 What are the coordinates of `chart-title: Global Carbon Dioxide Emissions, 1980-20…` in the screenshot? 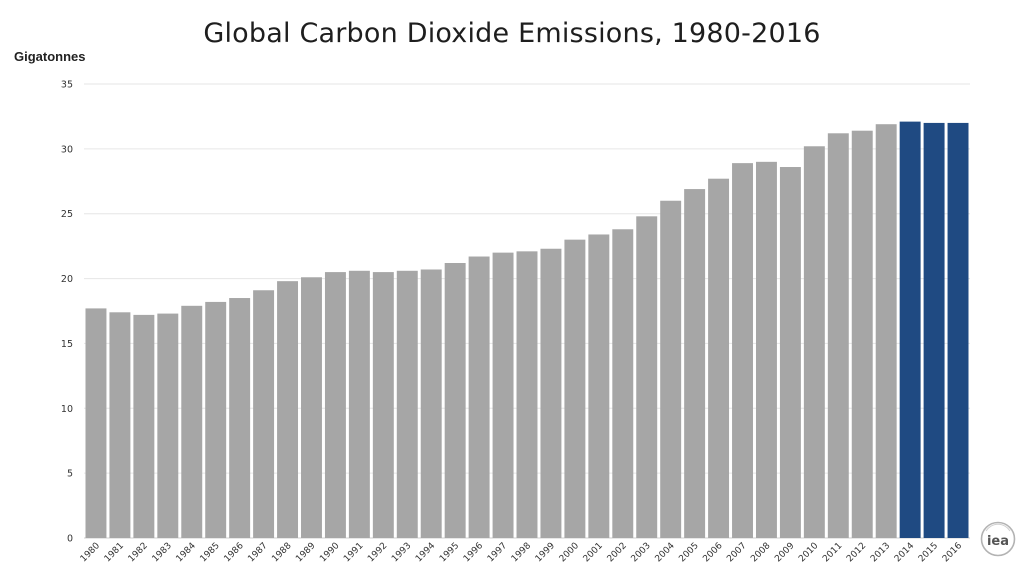 It's located at (512, 33).